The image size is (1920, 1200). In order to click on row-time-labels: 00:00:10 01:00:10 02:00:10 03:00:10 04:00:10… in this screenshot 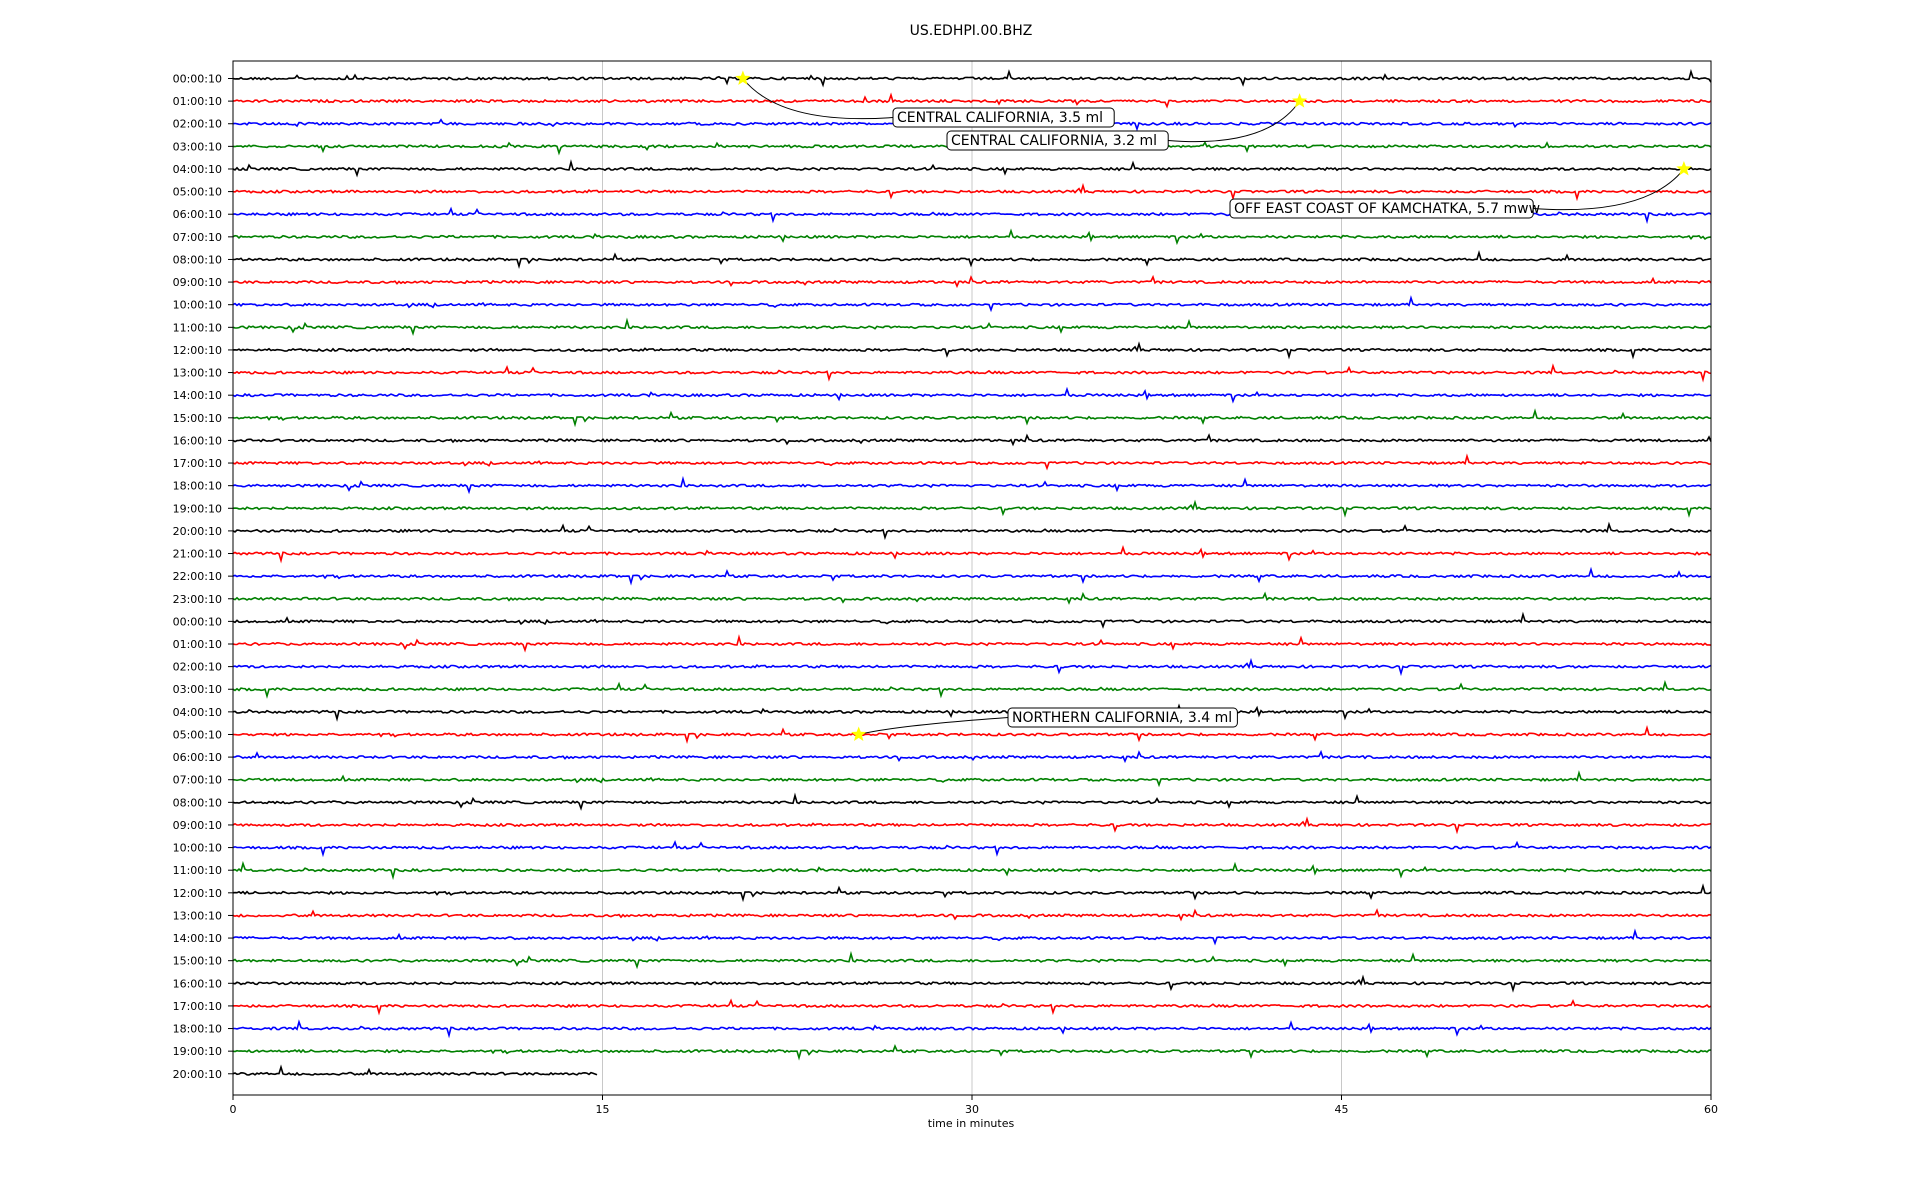, I will do `click(203, 577)`.